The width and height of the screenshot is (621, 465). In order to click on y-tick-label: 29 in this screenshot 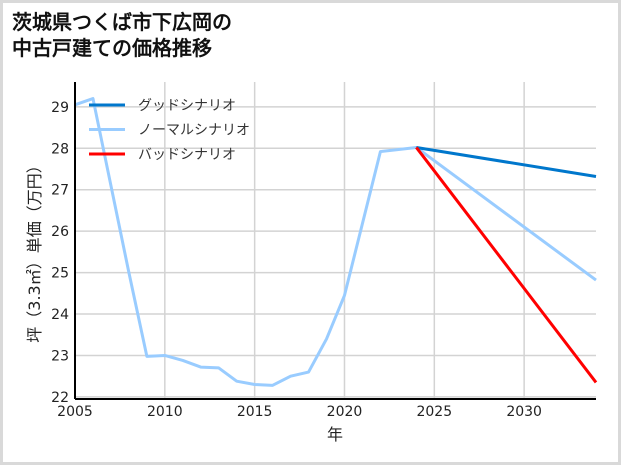, I will do `click(60, 108)`.